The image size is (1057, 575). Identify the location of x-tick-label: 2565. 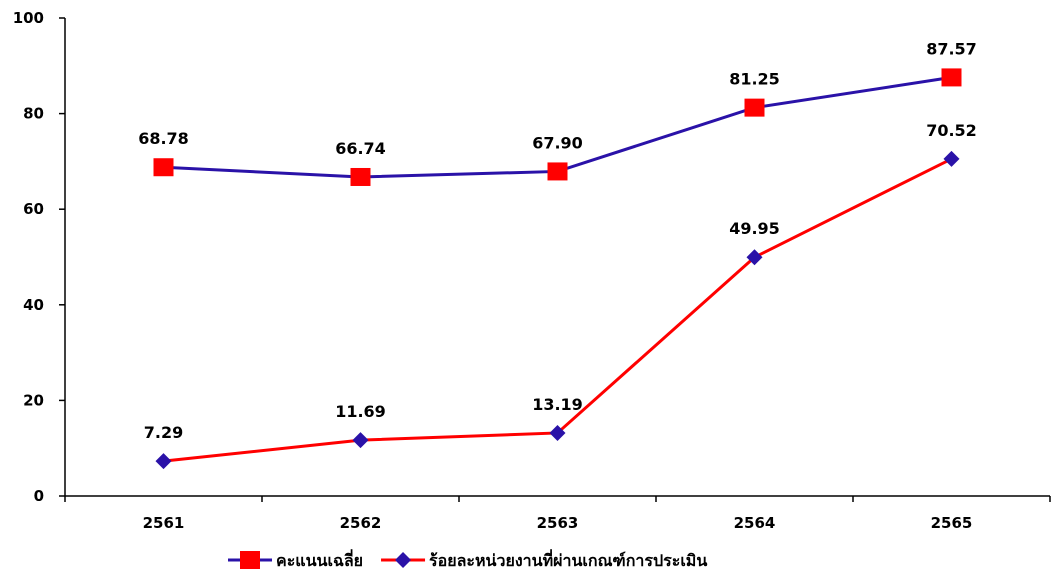
(952, 523).